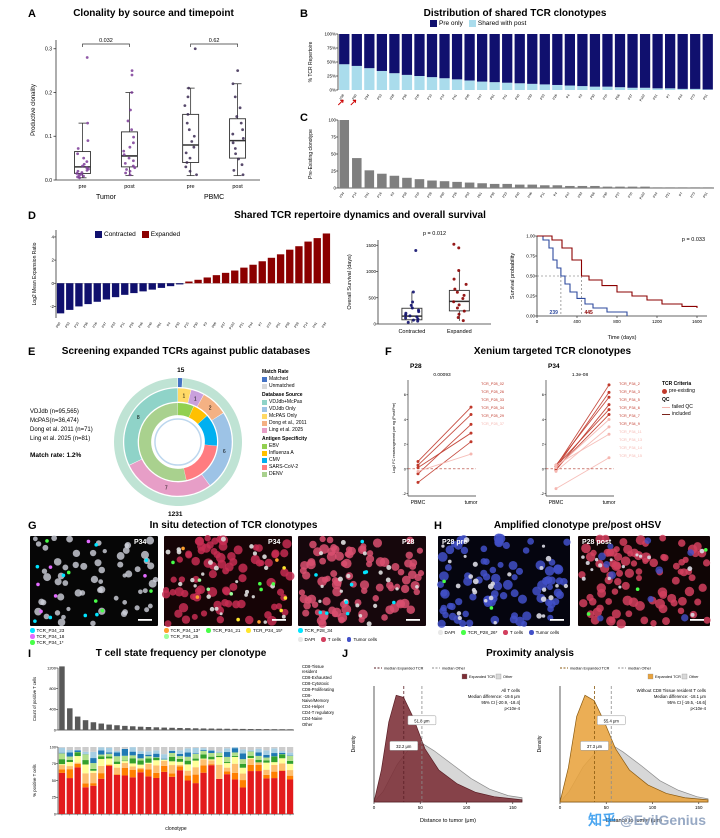 Image resolution: width=720 pixels, height=838 pixels. I want to click on svg-text: 0.032, so click(106, 41).